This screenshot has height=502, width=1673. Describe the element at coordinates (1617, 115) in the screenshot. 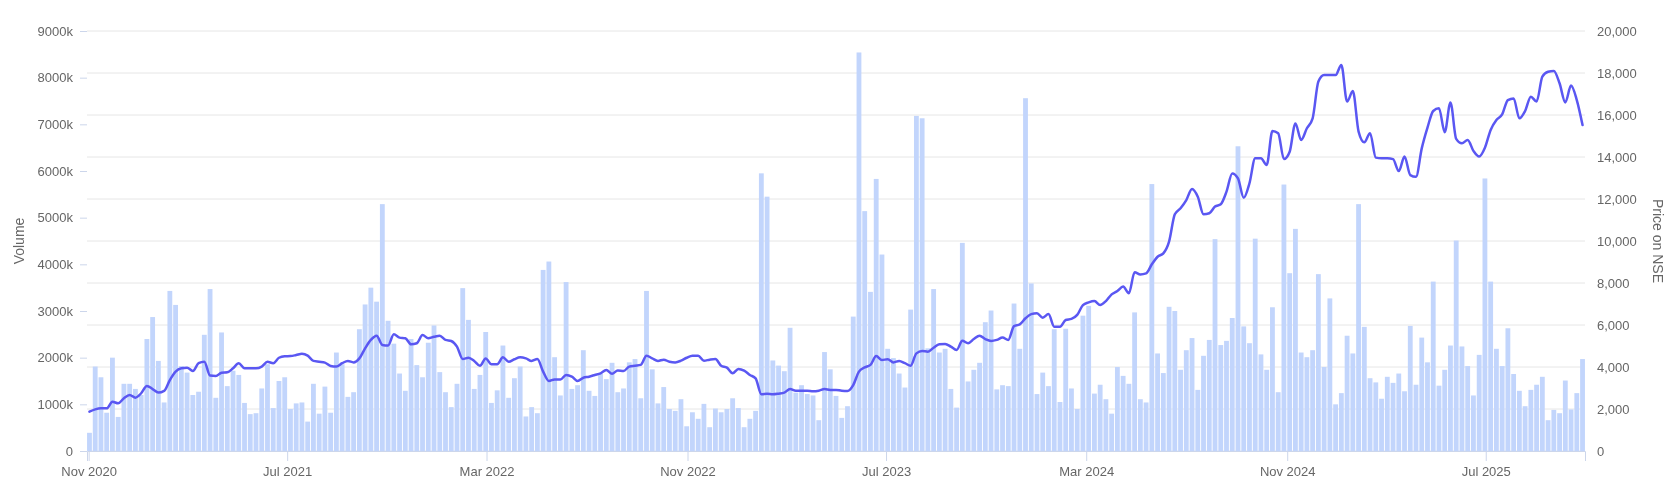

I see `y2-tick-label: 16,000` at that location.